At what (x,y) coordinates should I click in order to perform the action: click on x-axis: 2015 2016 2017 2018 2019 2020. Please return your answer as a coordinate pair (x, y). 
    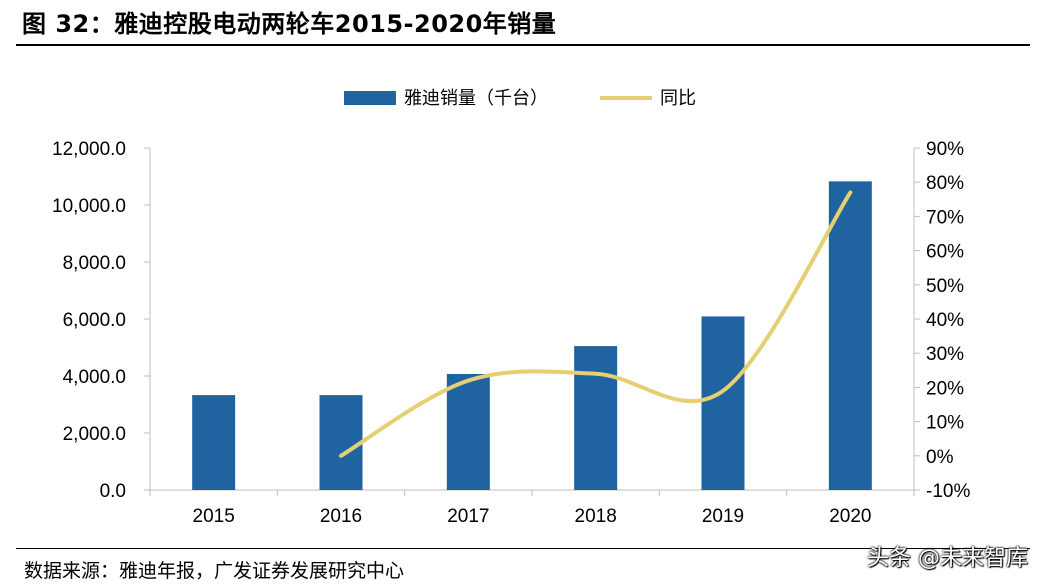
    Looking at the image, I should click on (532, 508).